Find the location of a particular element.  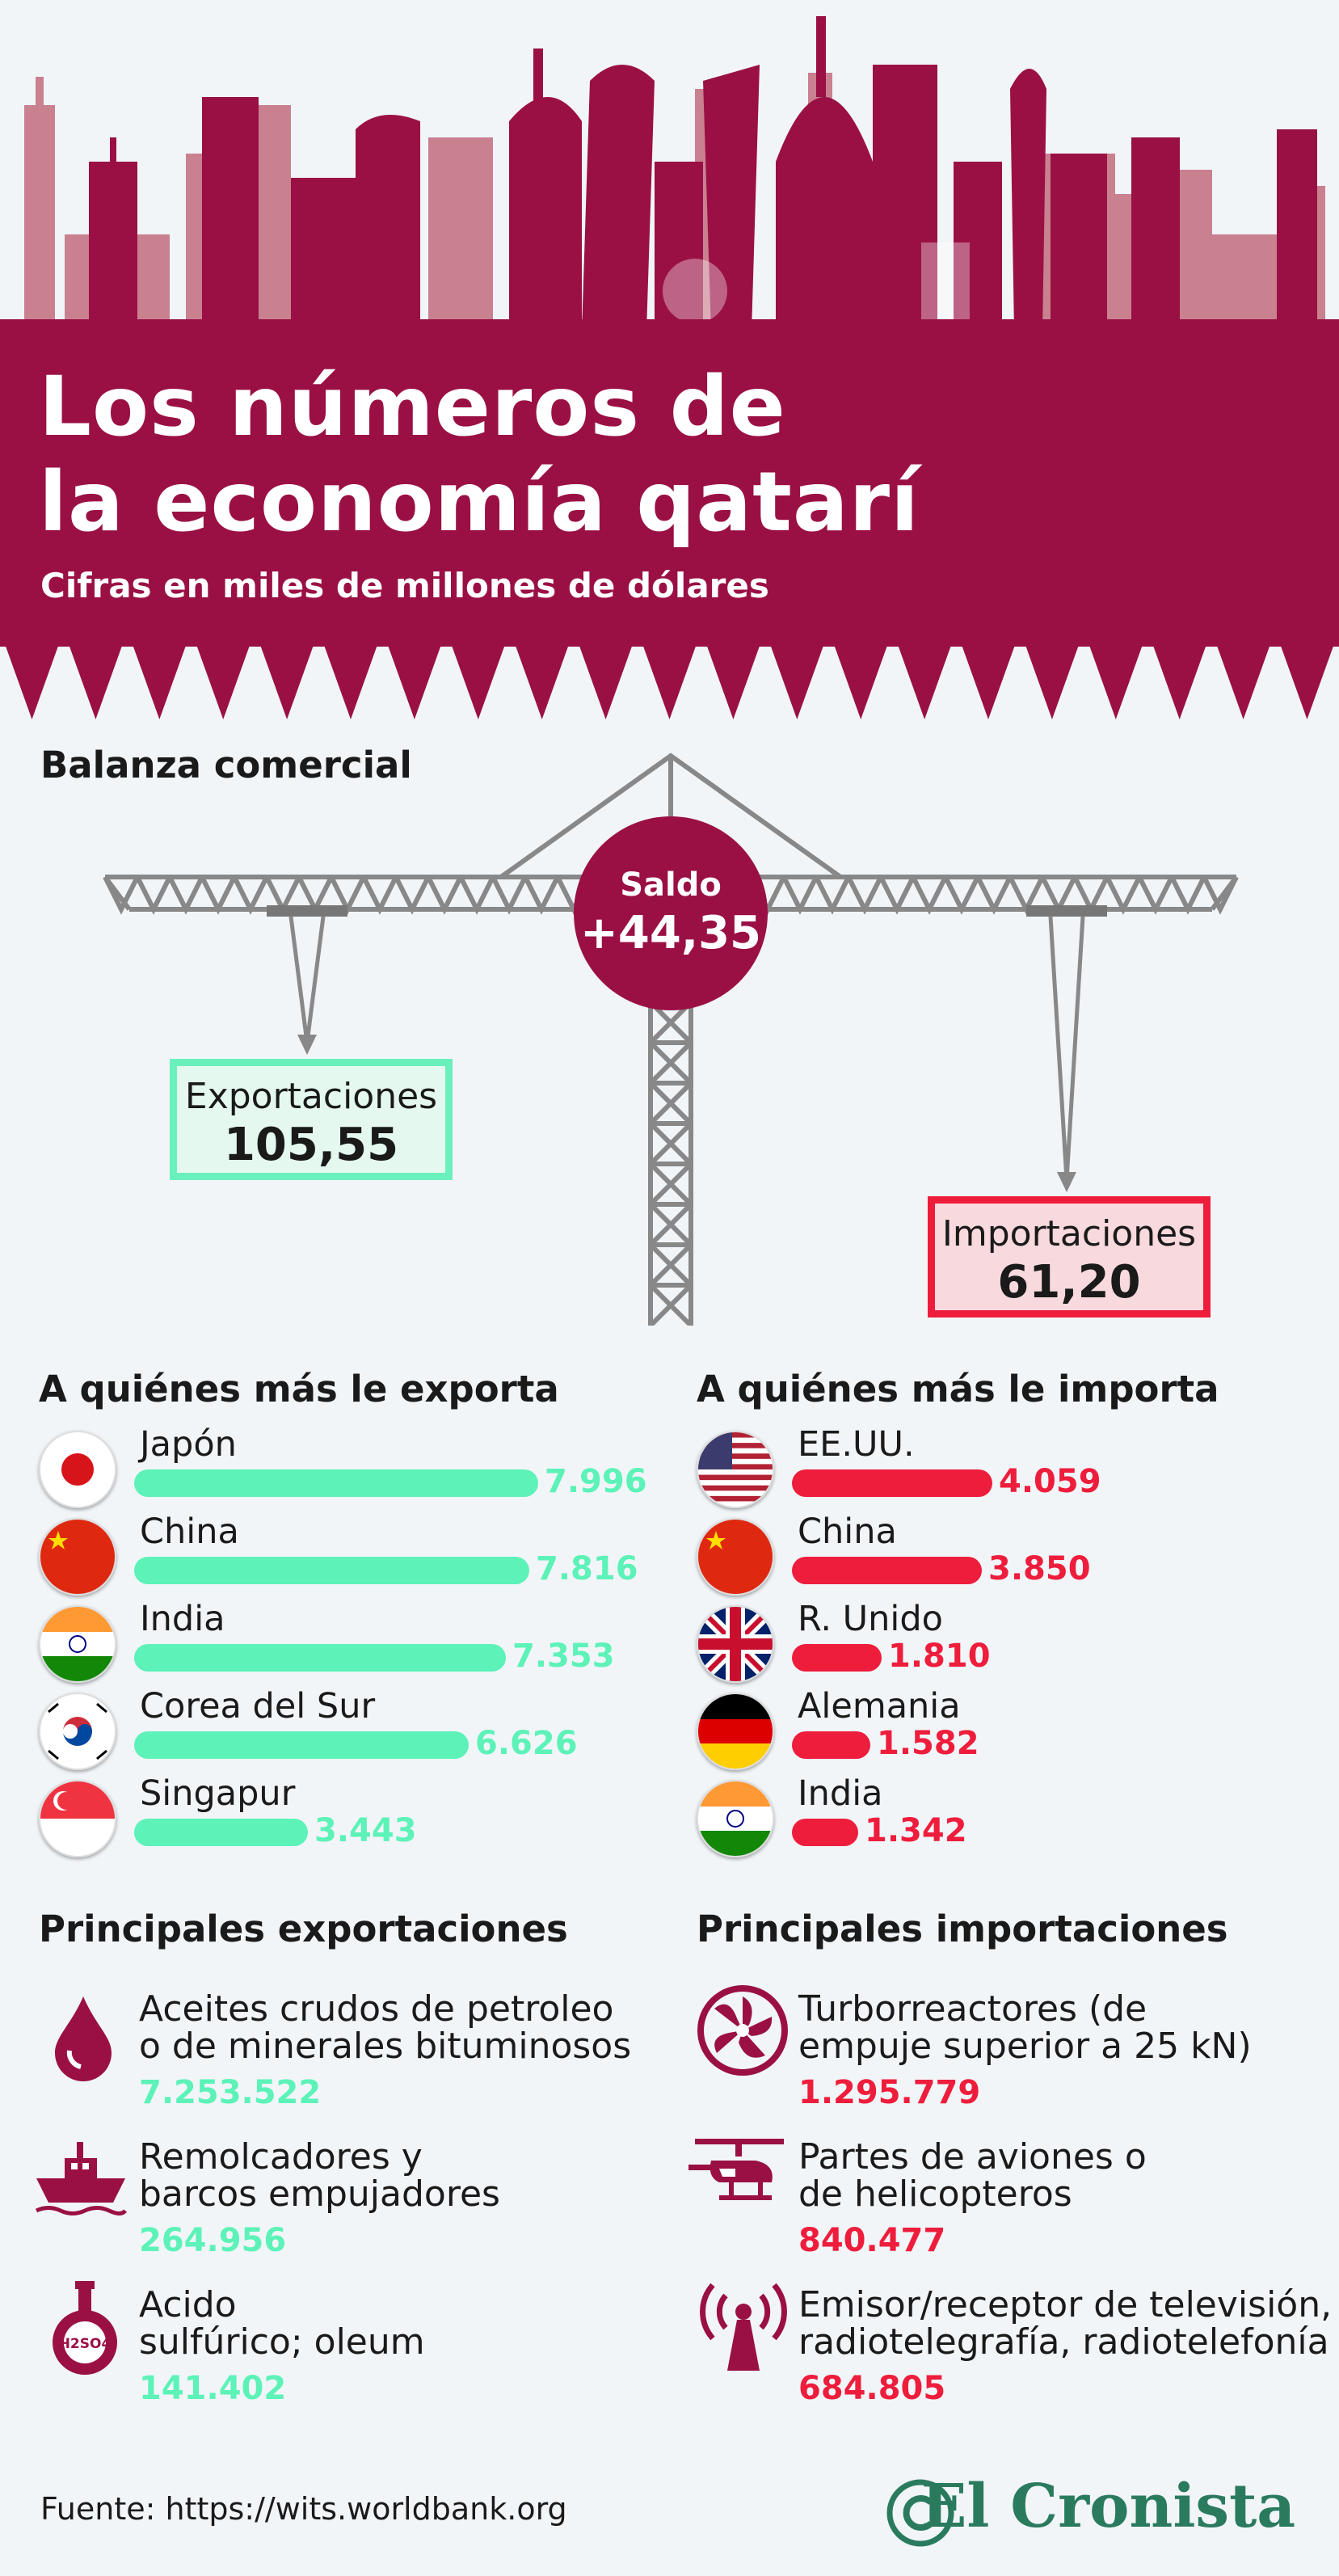

exports-total-box: Exportaciones 105,55 is located at coordinates (312, 1119).